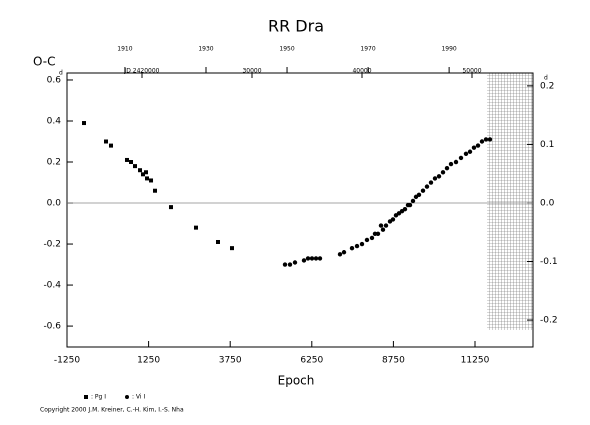 Image resolution: width=590 pixels, height=425 pixels. Describe the element at coordinates (393, 361) in the screenshot. I see `x-tick-label: 8750` at that location.